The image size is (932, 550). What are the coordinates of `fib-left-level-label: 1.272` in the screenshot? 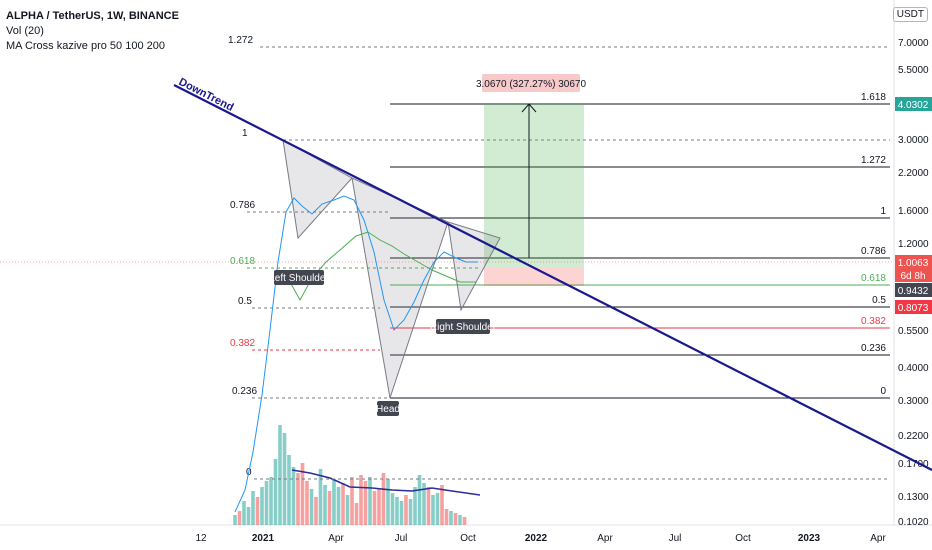 It's located at (240, 40).